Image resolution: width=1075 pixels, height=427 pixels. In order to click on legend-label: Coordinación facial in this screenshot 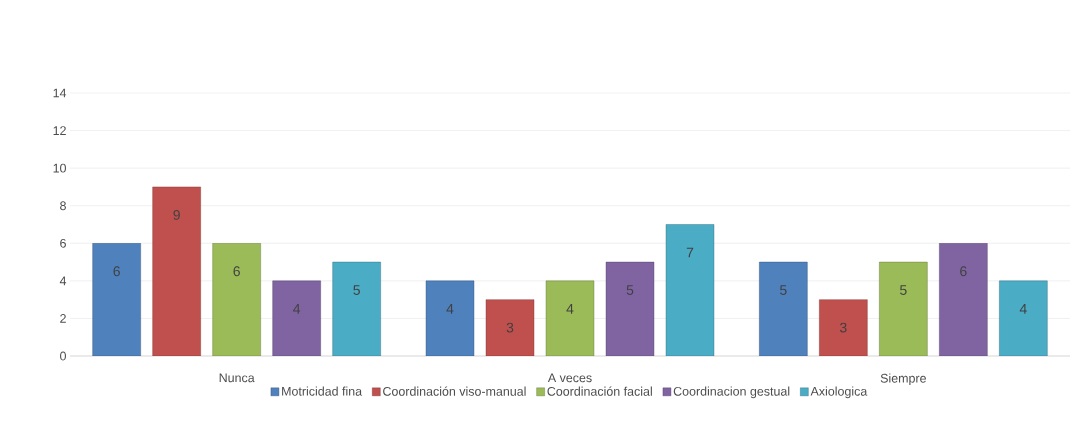, I will do `click(599, 391)`.